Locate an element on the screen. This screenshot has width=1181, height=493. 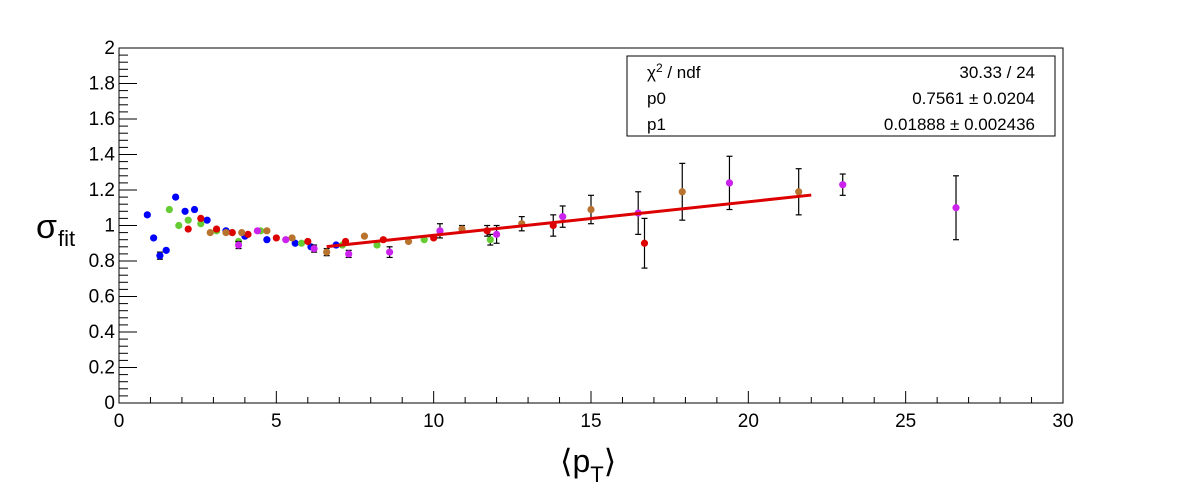
y-tick-label: 0 is located at coordinates (109, 403).